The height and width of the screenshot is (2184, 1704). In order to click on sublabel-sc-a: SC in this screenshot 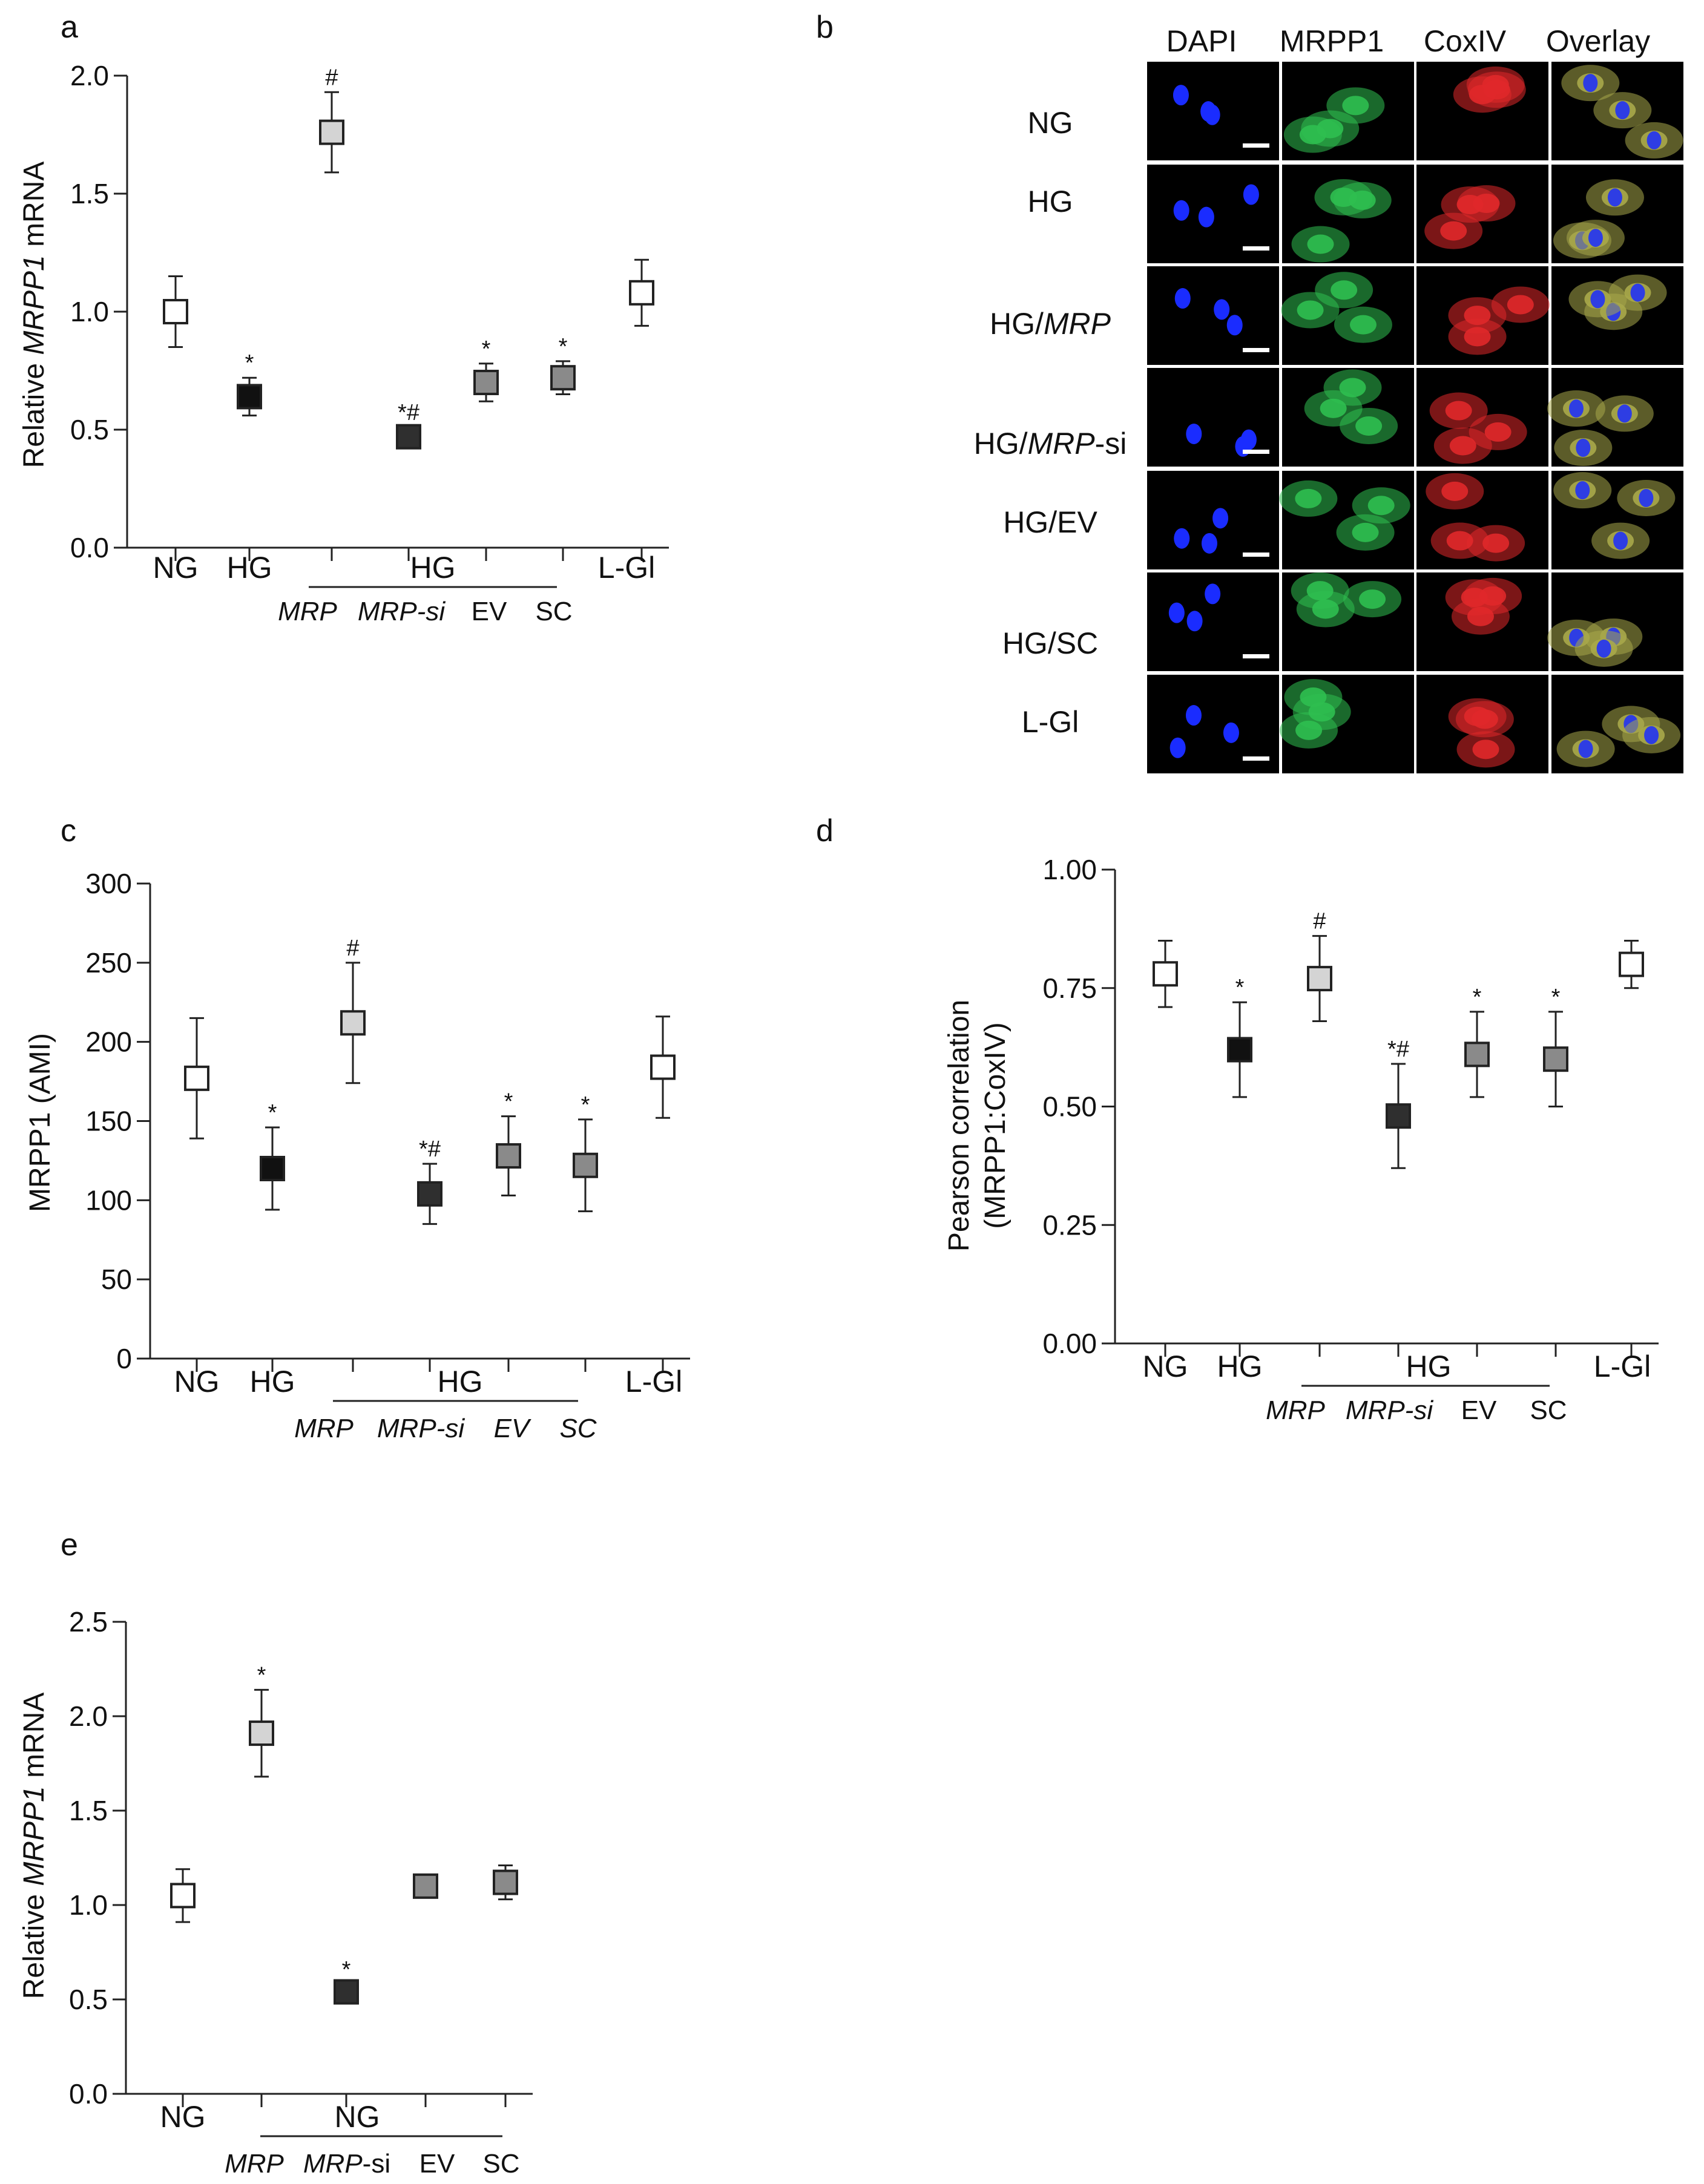, I will do `click(553, 611)`.